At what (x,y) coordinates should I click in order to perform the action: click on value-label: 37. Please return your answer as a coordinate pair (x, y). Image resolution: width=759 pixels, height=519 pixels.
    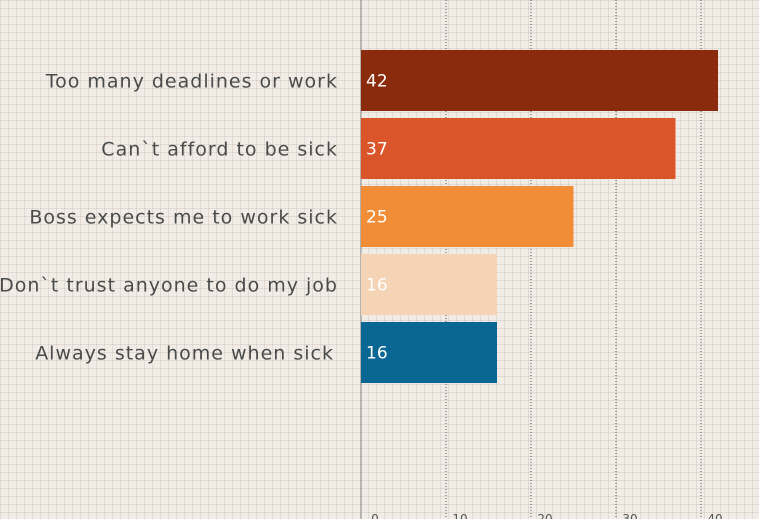
    Looking at the image, I should click on (377, 150).